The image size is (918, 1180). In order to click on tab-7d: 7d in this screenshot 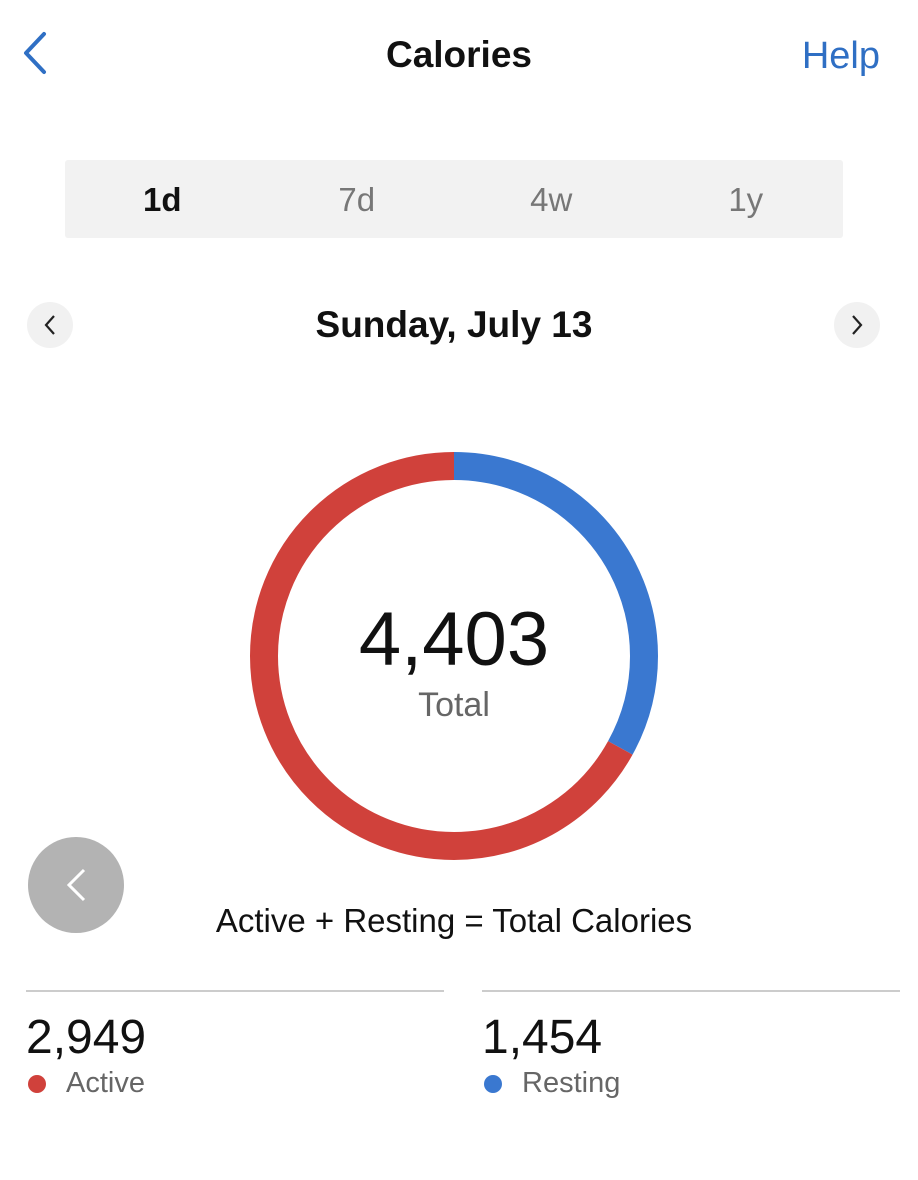, I will do `click(357, 199)`.